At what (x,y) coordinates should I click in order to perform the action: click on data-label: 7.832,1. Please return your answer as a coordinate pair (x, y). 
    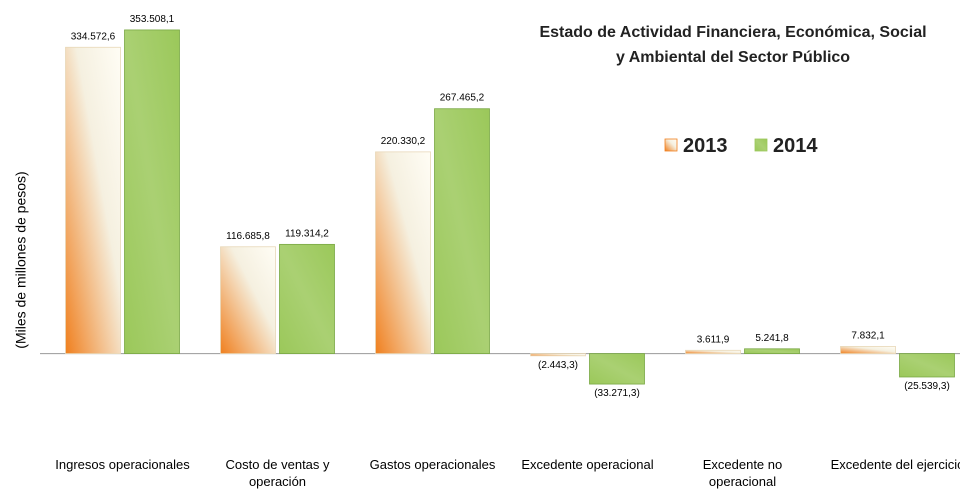
    Looking at the image, I should click on (868, 335).